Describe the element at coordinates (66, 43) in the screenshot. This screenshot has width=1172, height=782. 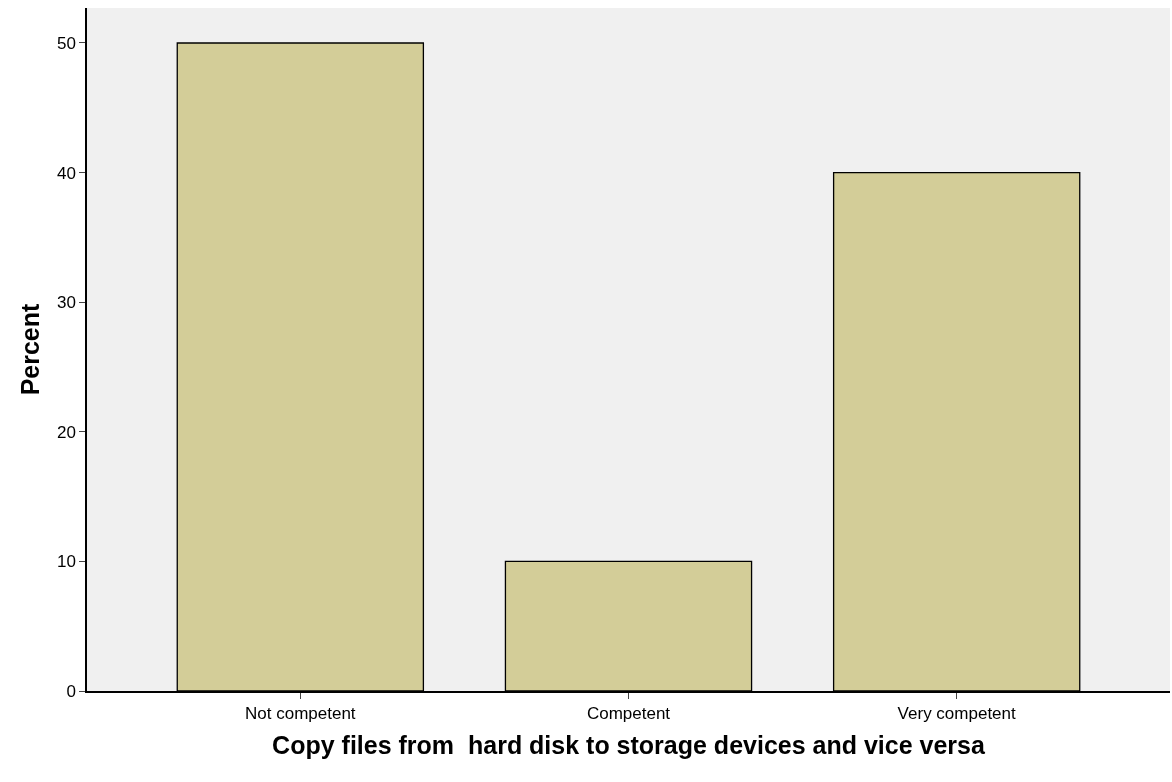
I see `y-tick-label: 50` at that location.